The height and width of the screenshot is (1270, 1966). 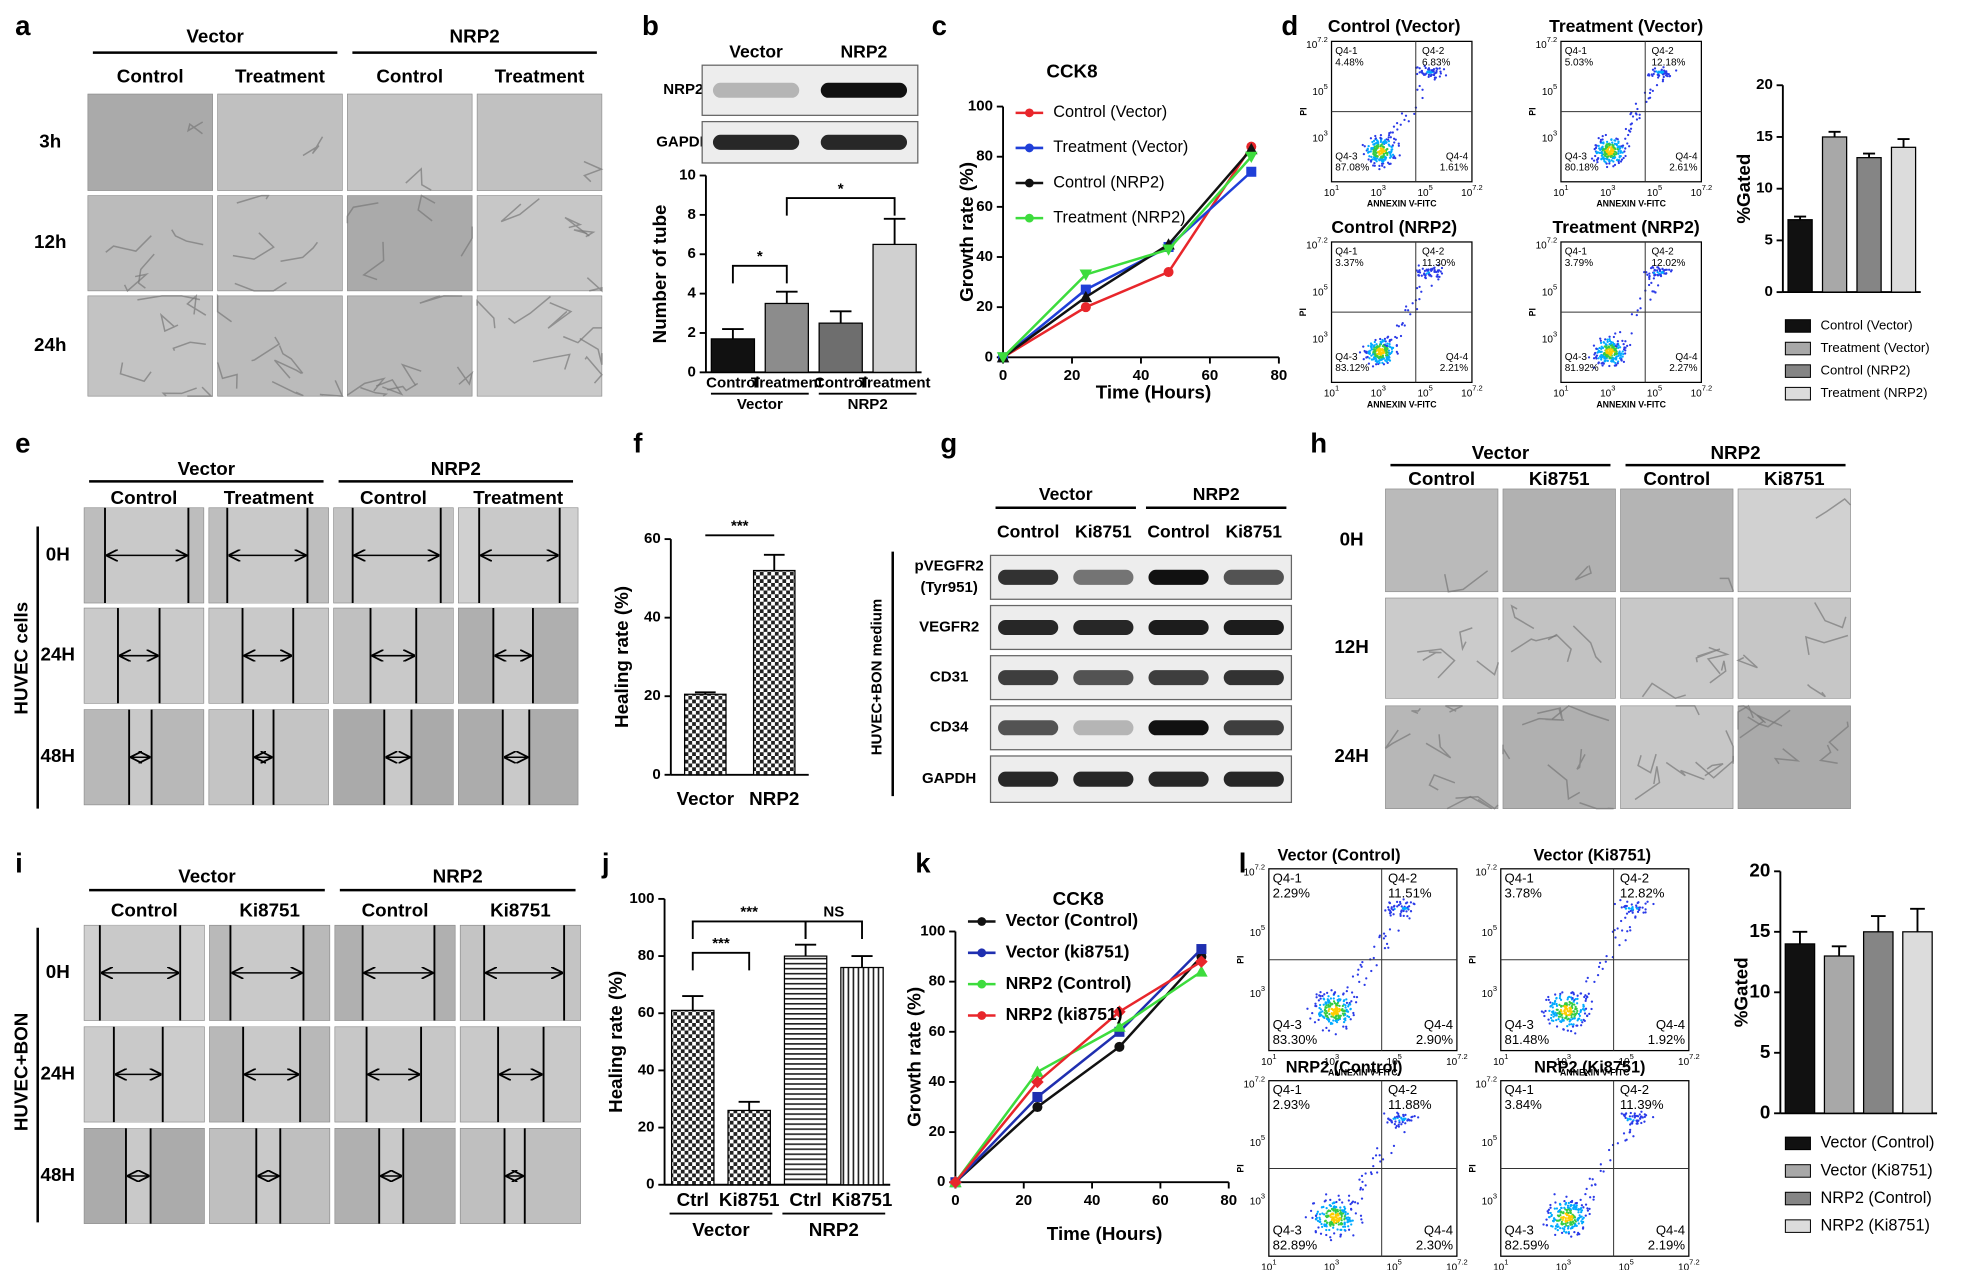 I want to click on x-tick-label: 60, so click(x=1160, y=1200).